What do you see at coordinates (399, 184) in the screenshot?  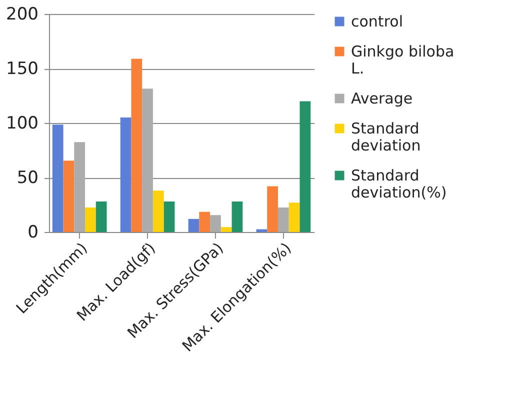 I see `legend-label: Standard deviation(%)` at bounding box center [399, 184].